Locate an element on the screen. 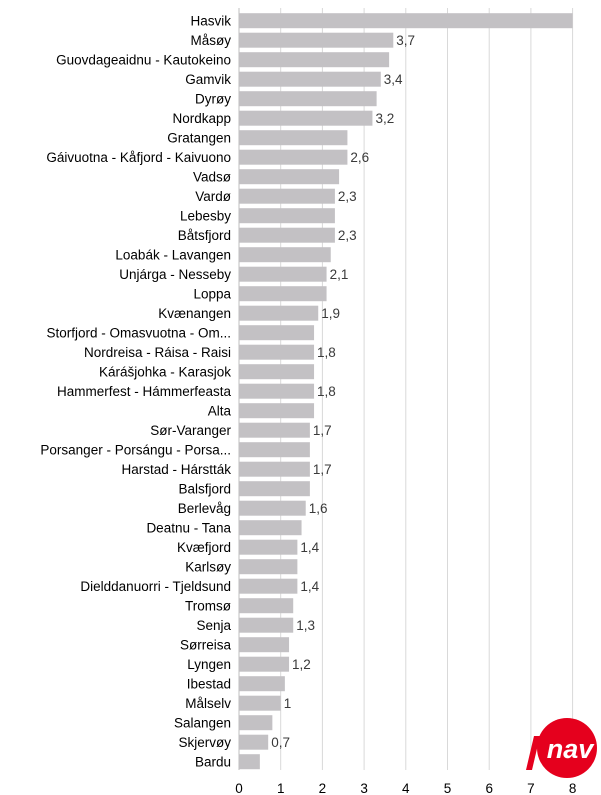  category-label: Sør-Varanger is located at coordinates (190, 430).